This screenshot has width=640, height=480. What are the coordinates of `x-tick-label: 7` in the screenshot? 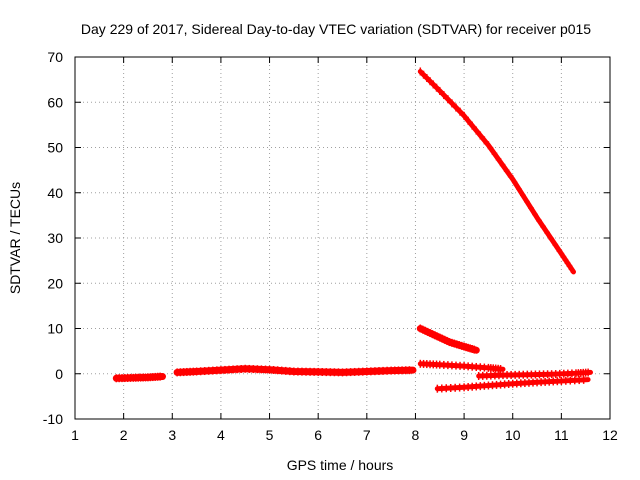 It's located at (367, 435).